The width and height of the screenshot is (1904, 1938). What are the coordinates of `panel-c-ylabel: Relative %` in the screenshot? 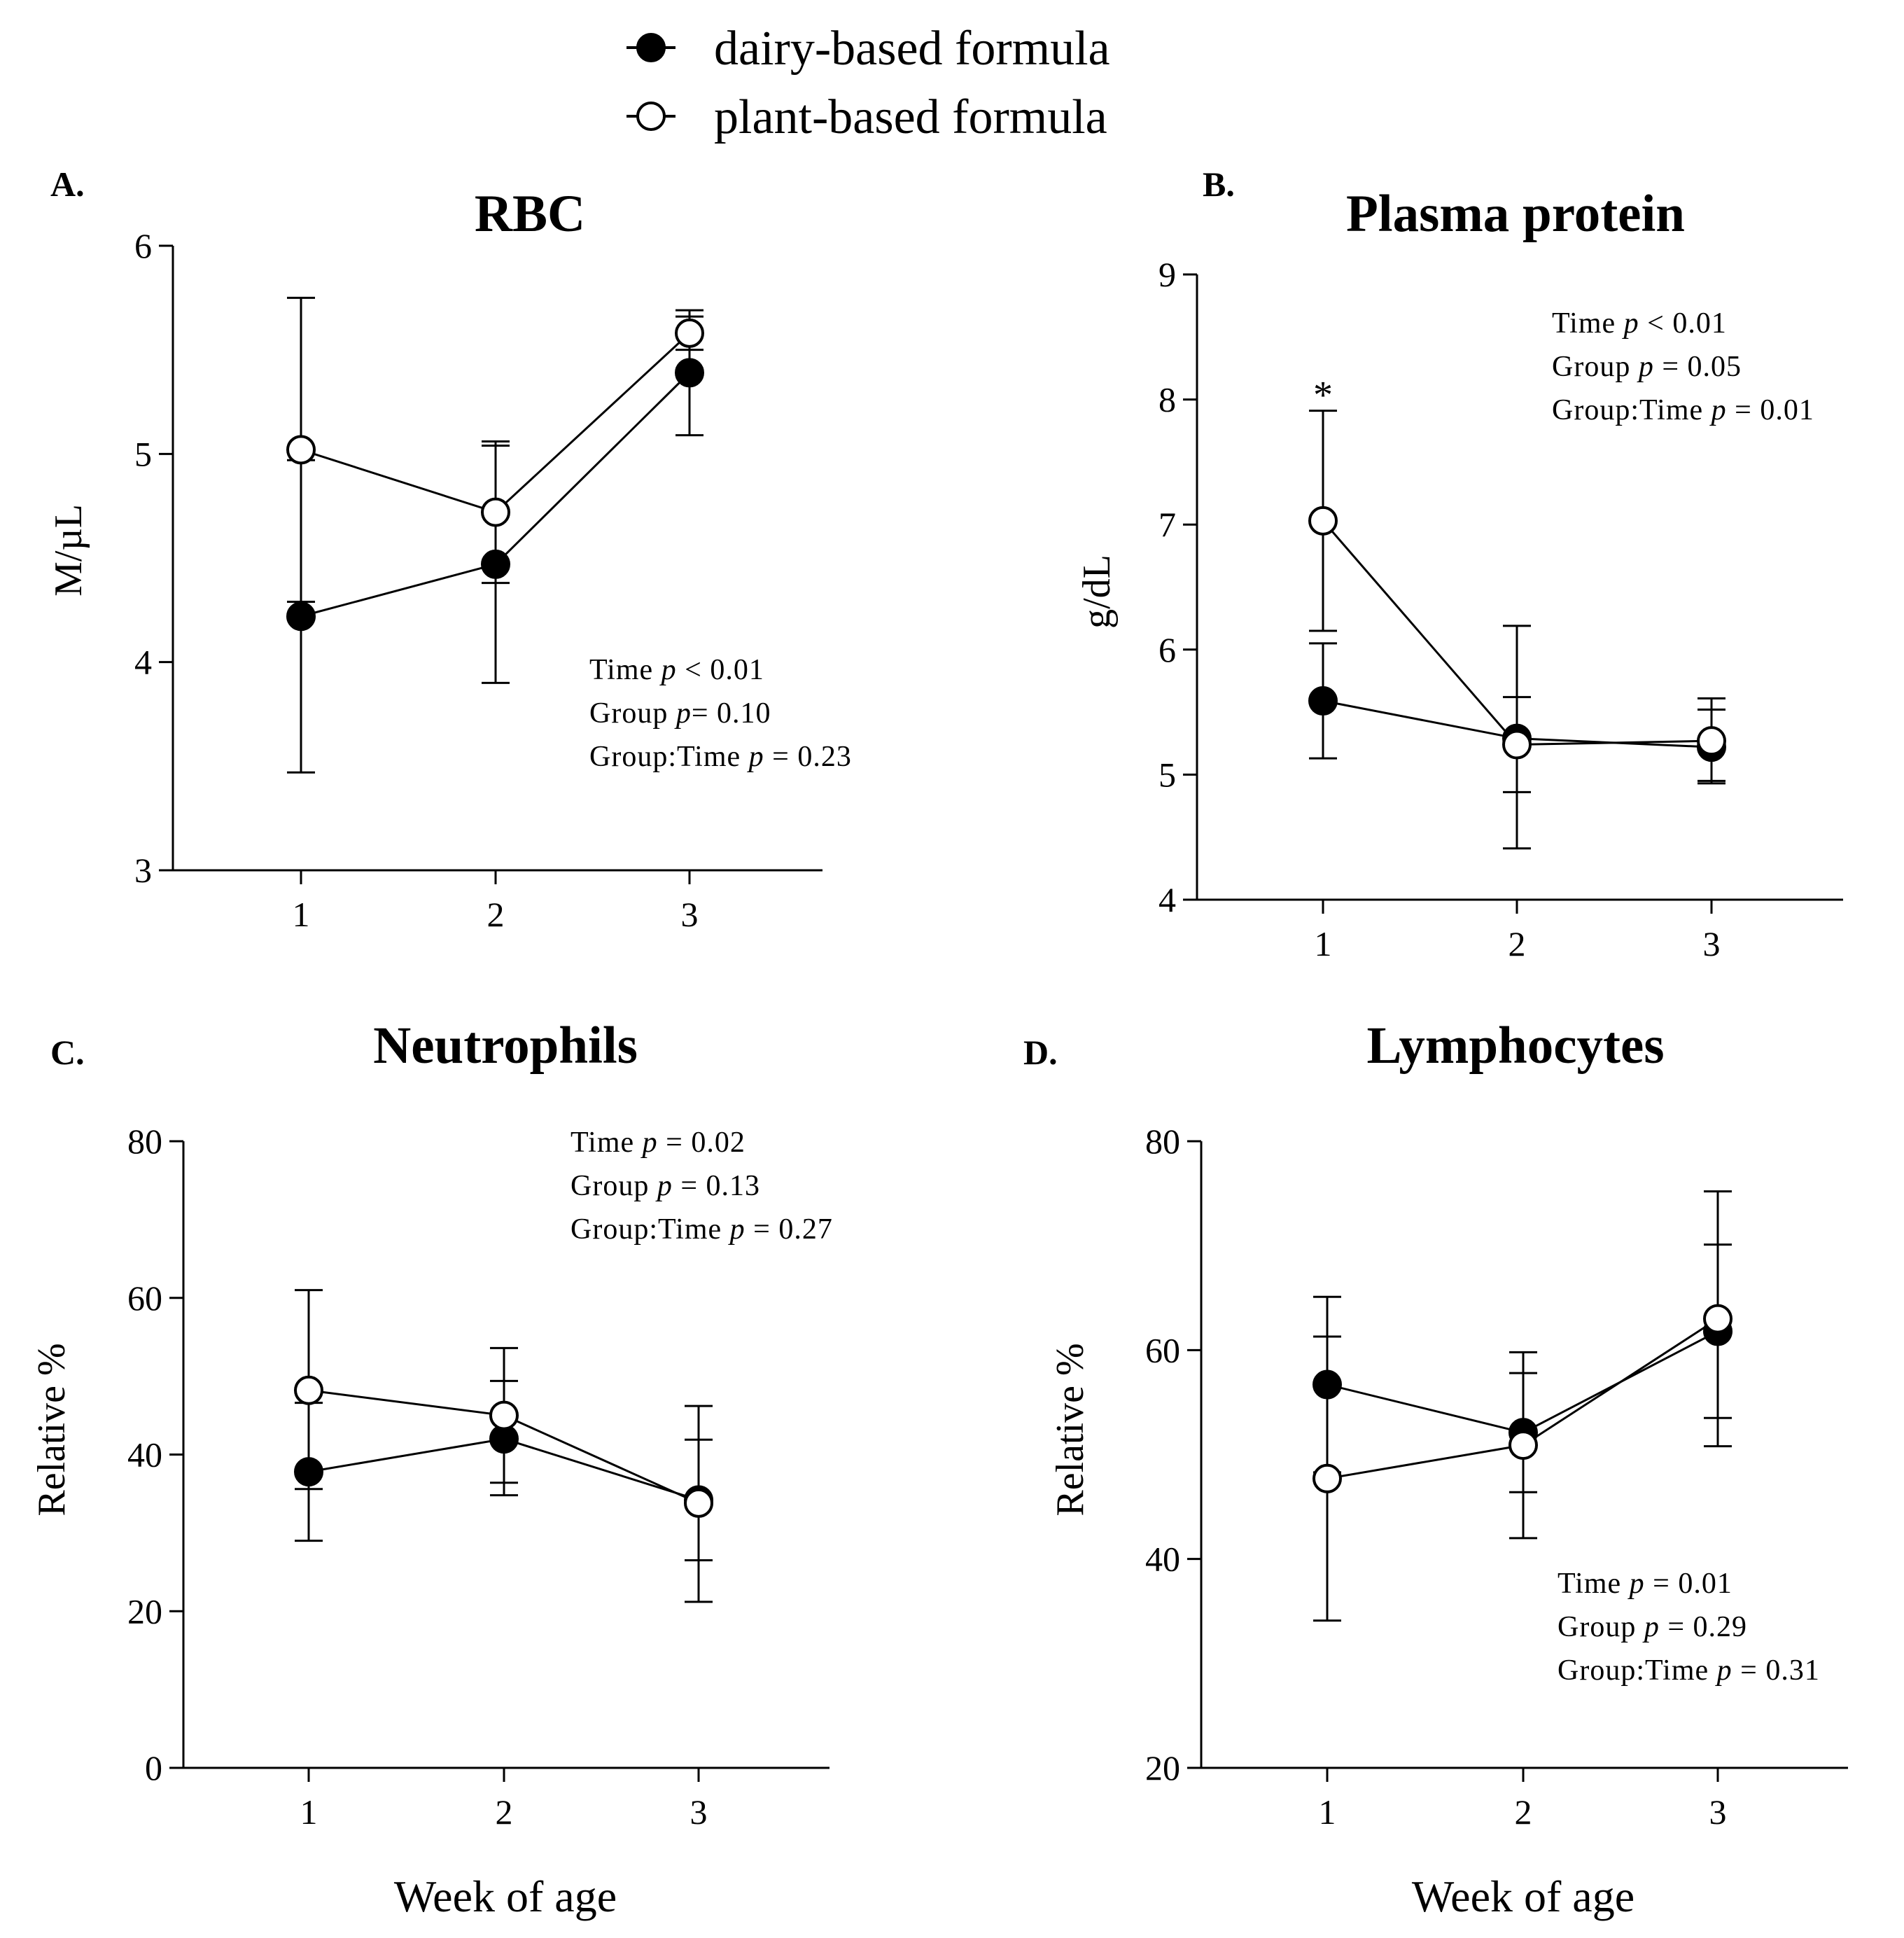 It's located at (52, 1429).